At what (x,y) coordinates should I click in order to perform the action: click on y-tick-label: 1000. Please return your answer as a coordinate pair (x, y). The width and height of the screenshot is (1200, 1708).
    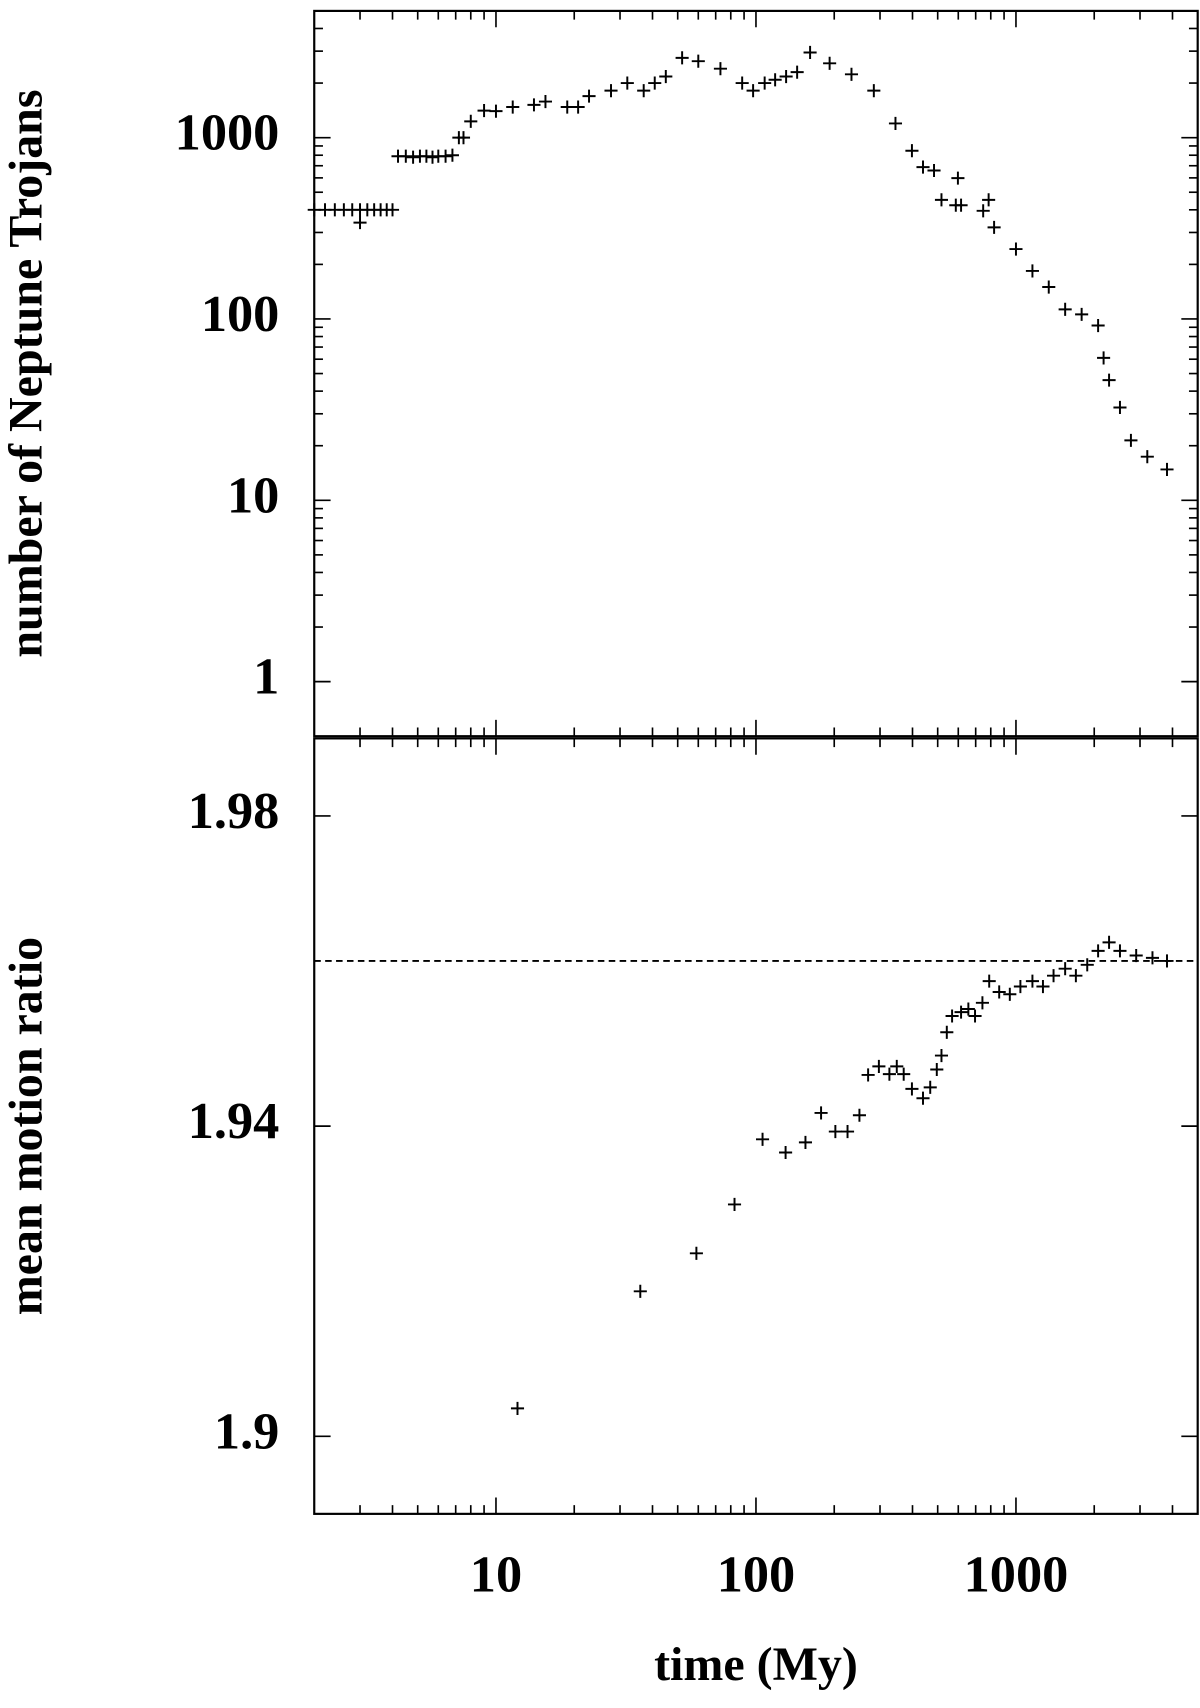
    Looking at the image, I should click on (227, 133).